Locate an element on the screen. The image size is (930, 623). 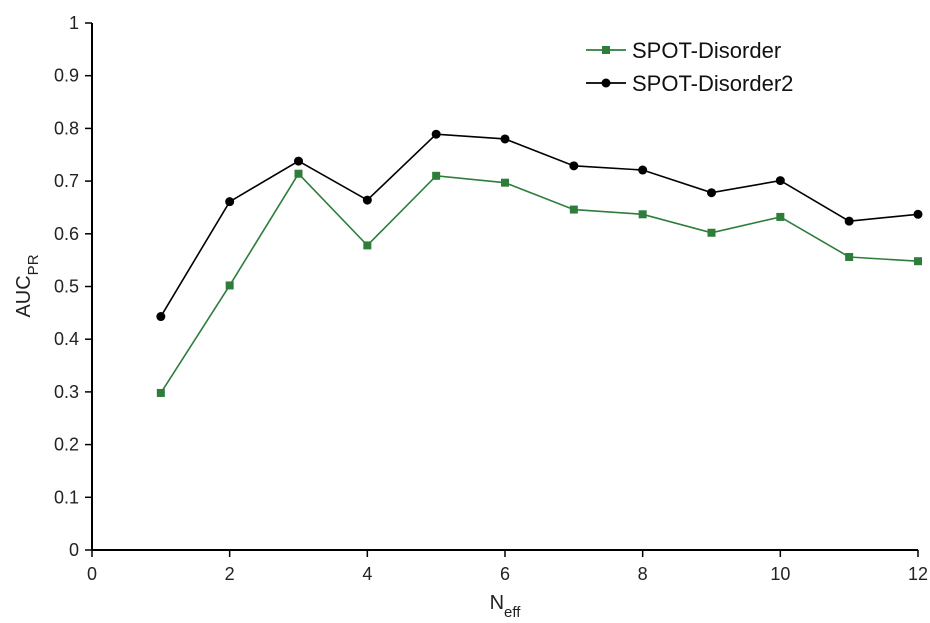
legend-label: SPOT-Disorder is located at coordinates (706, 50).